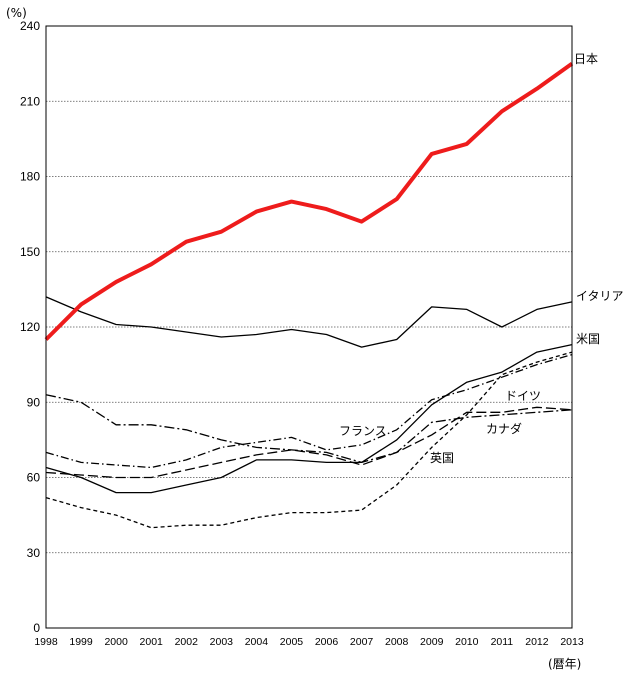 The image size is (625, 675). I want to click on series-label-france: フランス, so click(363, 431).